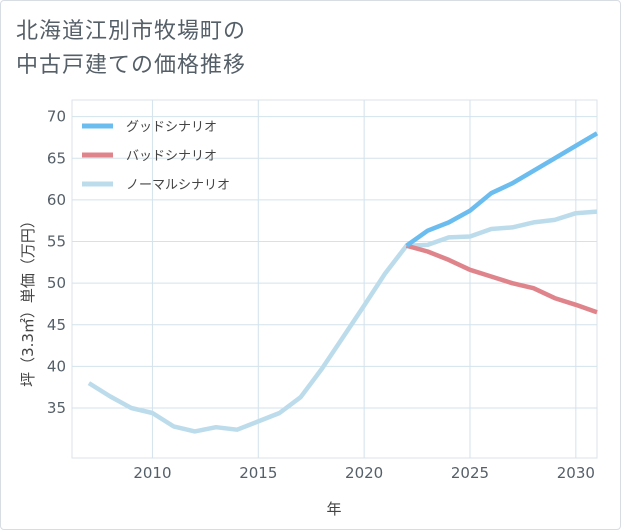  What do you see at coordinates (56, 117) in the screenshot?
I see `y-tick-label: 70` at bounding box center [56, 117].